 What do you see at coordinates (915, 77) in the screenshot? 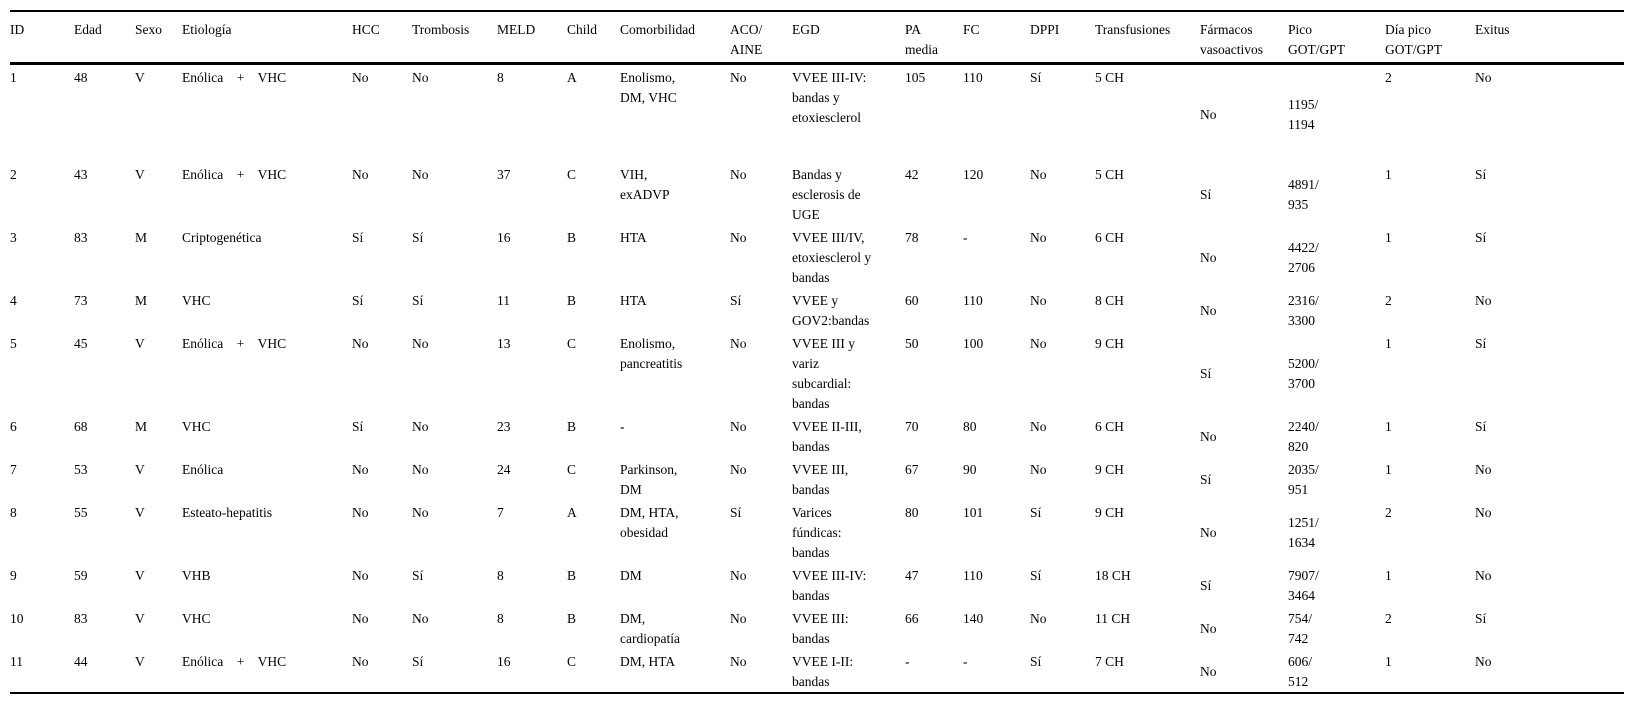
I see `cell-pa_media: 105` at bounding box center [915, 77].